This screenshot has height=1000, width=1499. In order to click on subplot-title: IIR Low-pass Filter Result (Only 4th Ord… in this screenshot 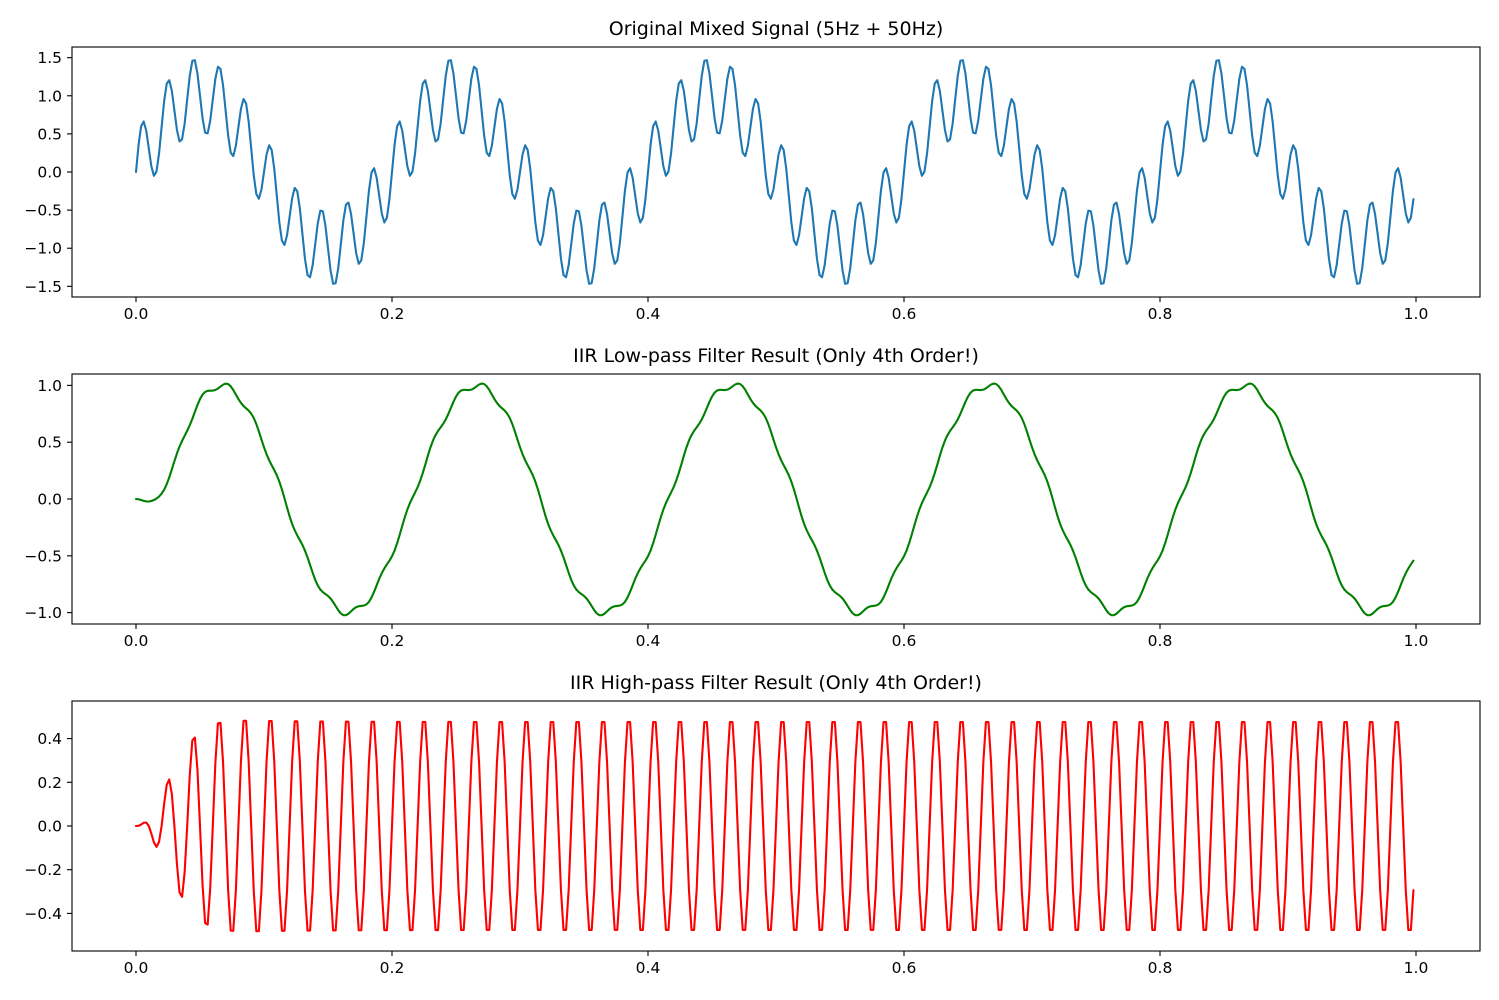, I will do `click(776, 356)`.